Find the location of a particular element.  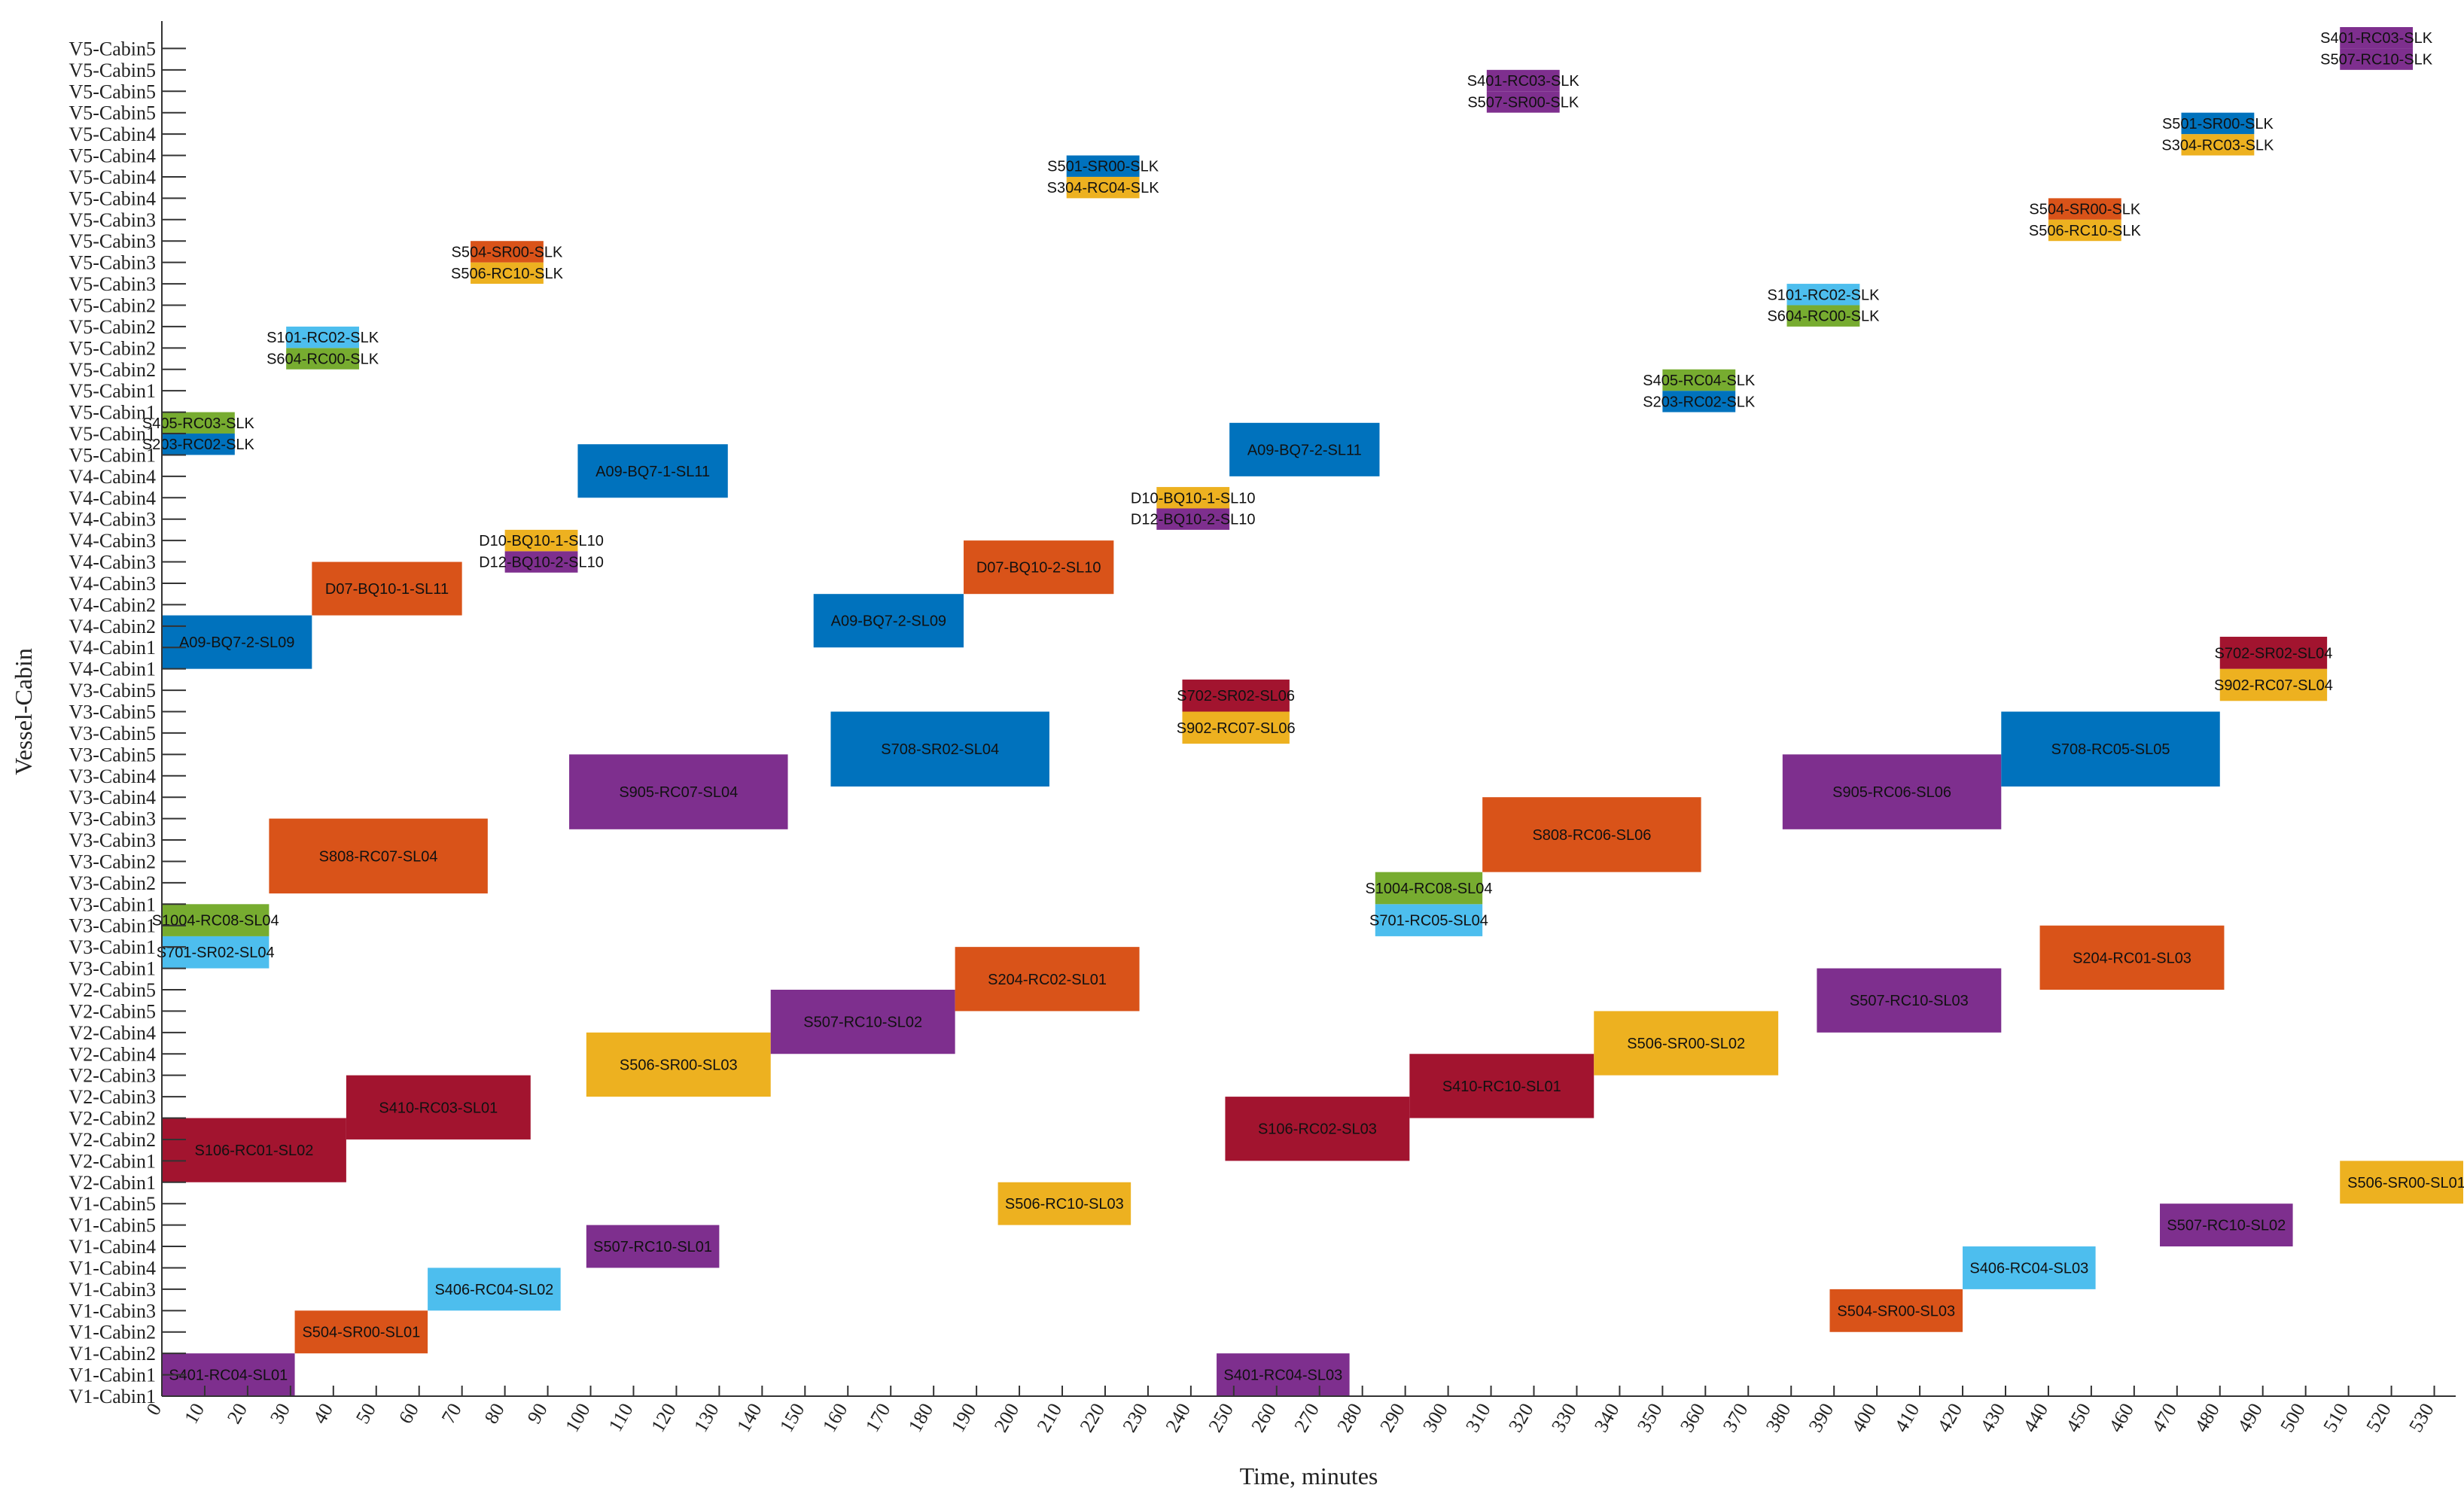

x-tick-label: 190 is located at coordinates (964, 1418).